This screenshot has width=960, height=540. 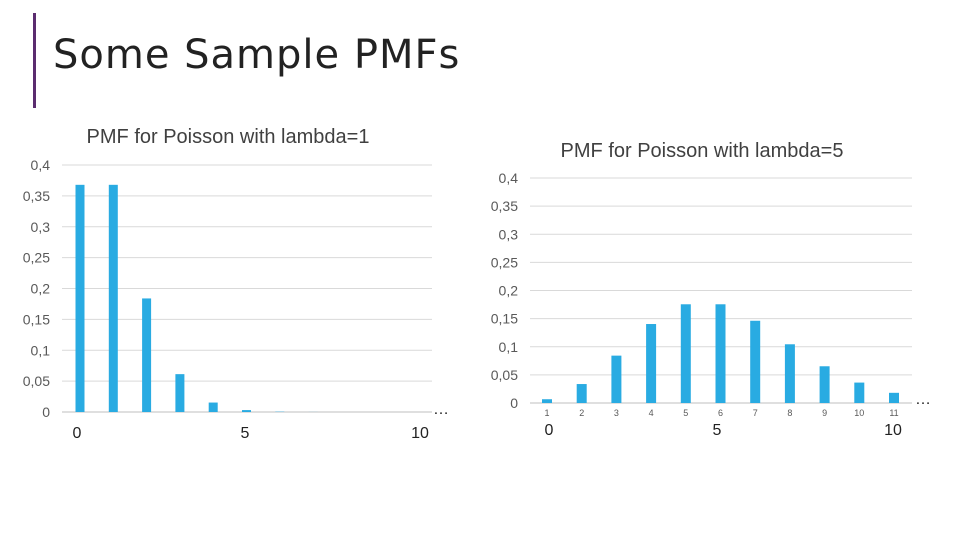 What do you see at coordinates (755, 413) in the screenshot?
I see `chart2-x-category-label: 7` at bounding box center [755, 413].